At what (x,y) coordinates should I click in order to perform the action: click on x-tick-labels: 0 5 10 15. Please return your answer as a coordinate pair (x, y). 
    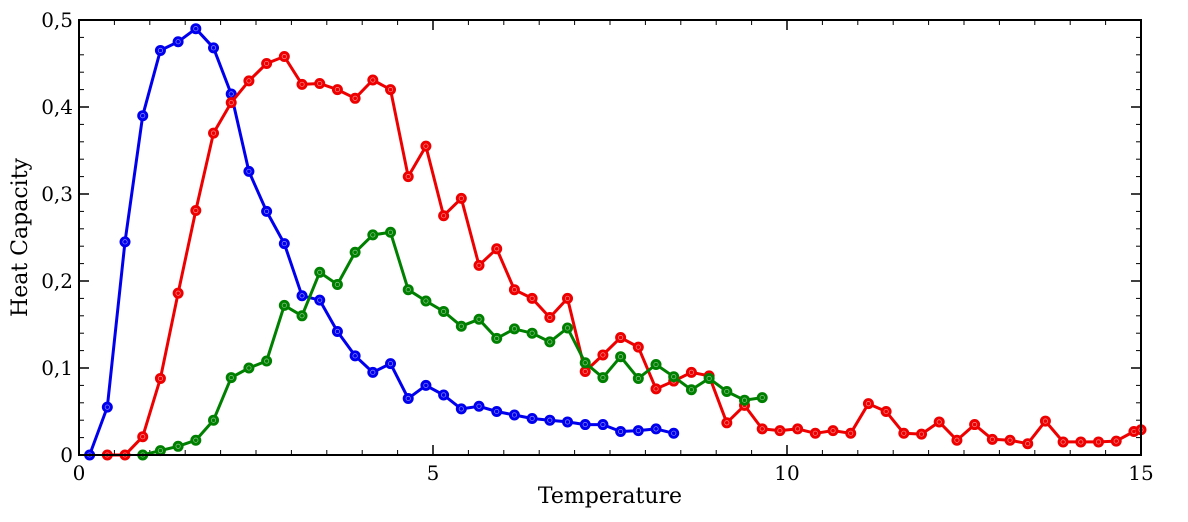
    Looking at the image, I should click on (613, 473).